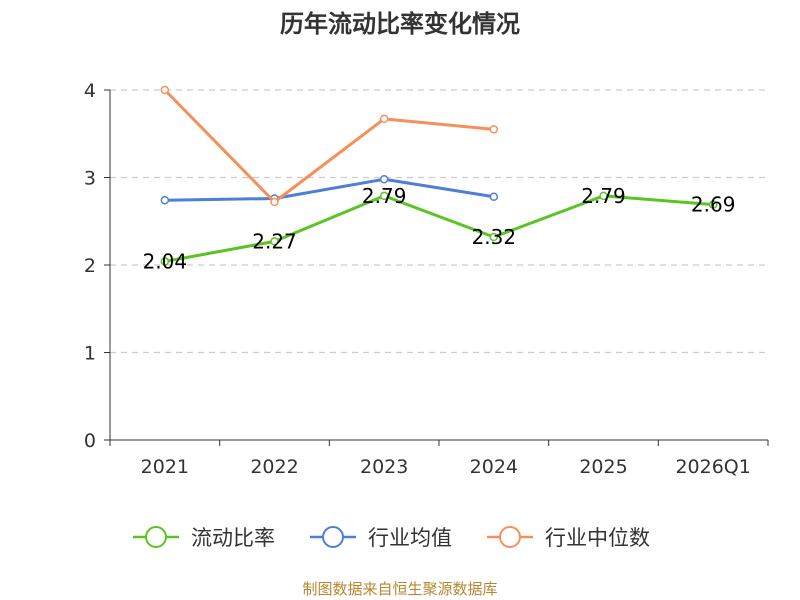  I want to click on point-0-2026Q1, so click(713, 204).